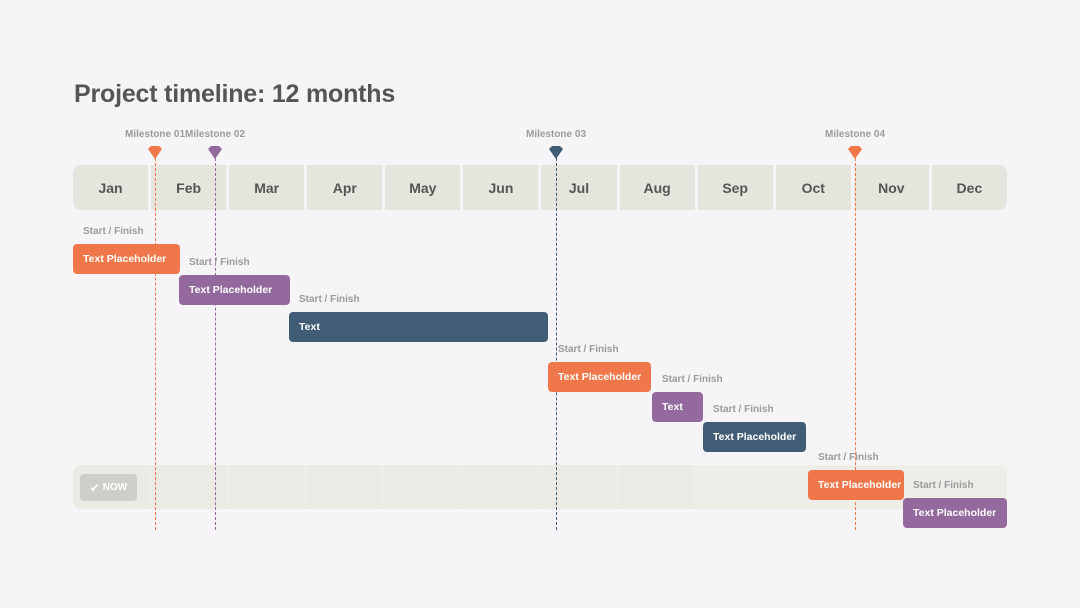 Image resolution: width=1080 pixels, height=608 pixels. Describe the element at coordinates (345, 187) in the screenshot. I see `month-apr: Apr` at that location.